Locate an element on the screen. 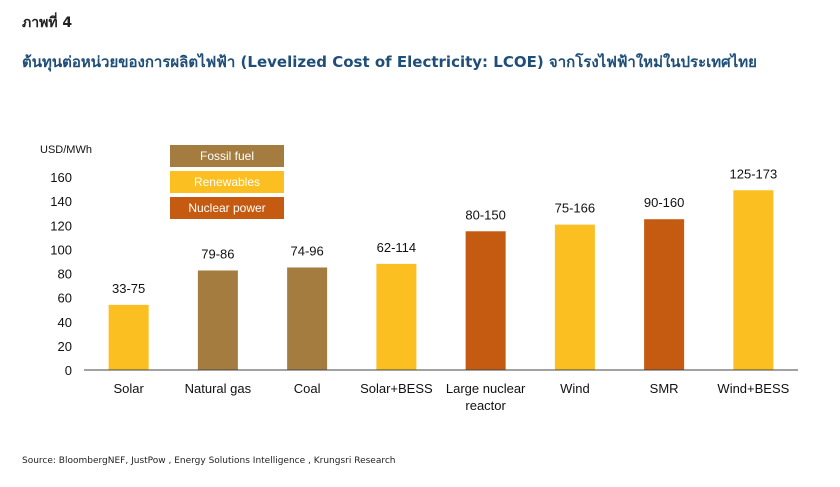  legend-label-fossil: Fossil fuel is located at coordinates (227, 156).